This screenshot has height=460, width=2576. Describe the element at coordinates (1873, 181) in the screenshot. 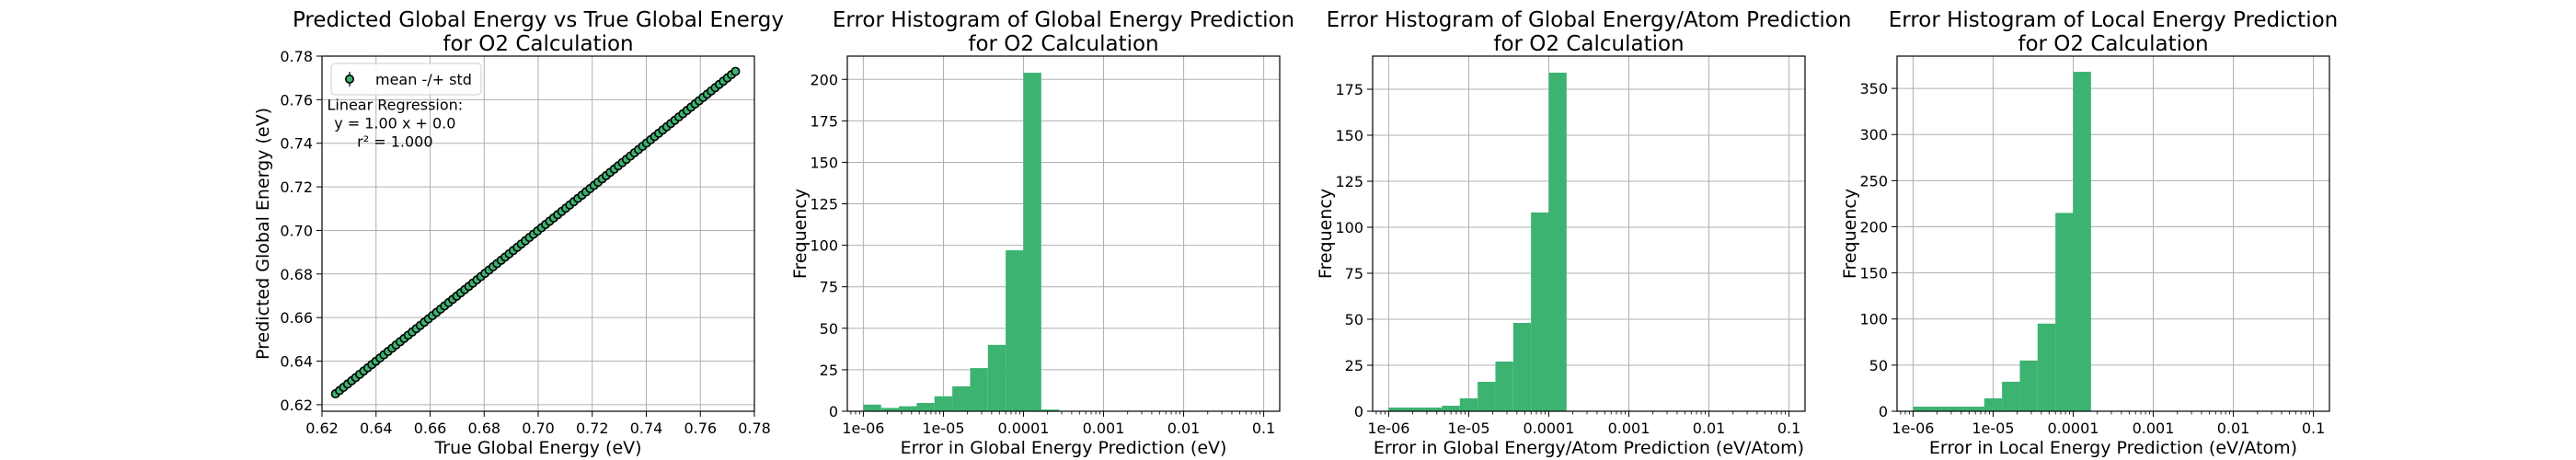

I see `y-tick-label: 250` at that location.